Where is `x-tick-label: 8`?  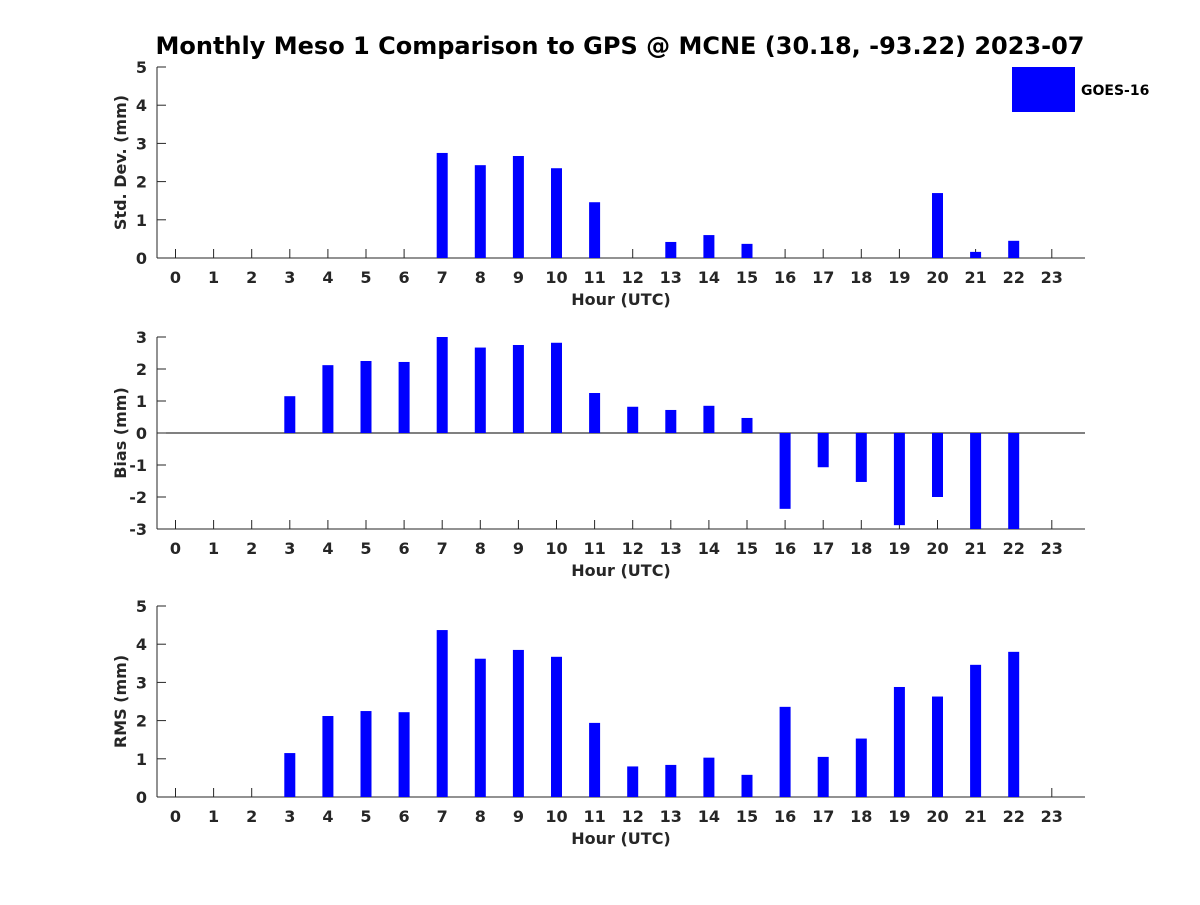 x-tick-label: 8 is located at coordinates (480, 548).